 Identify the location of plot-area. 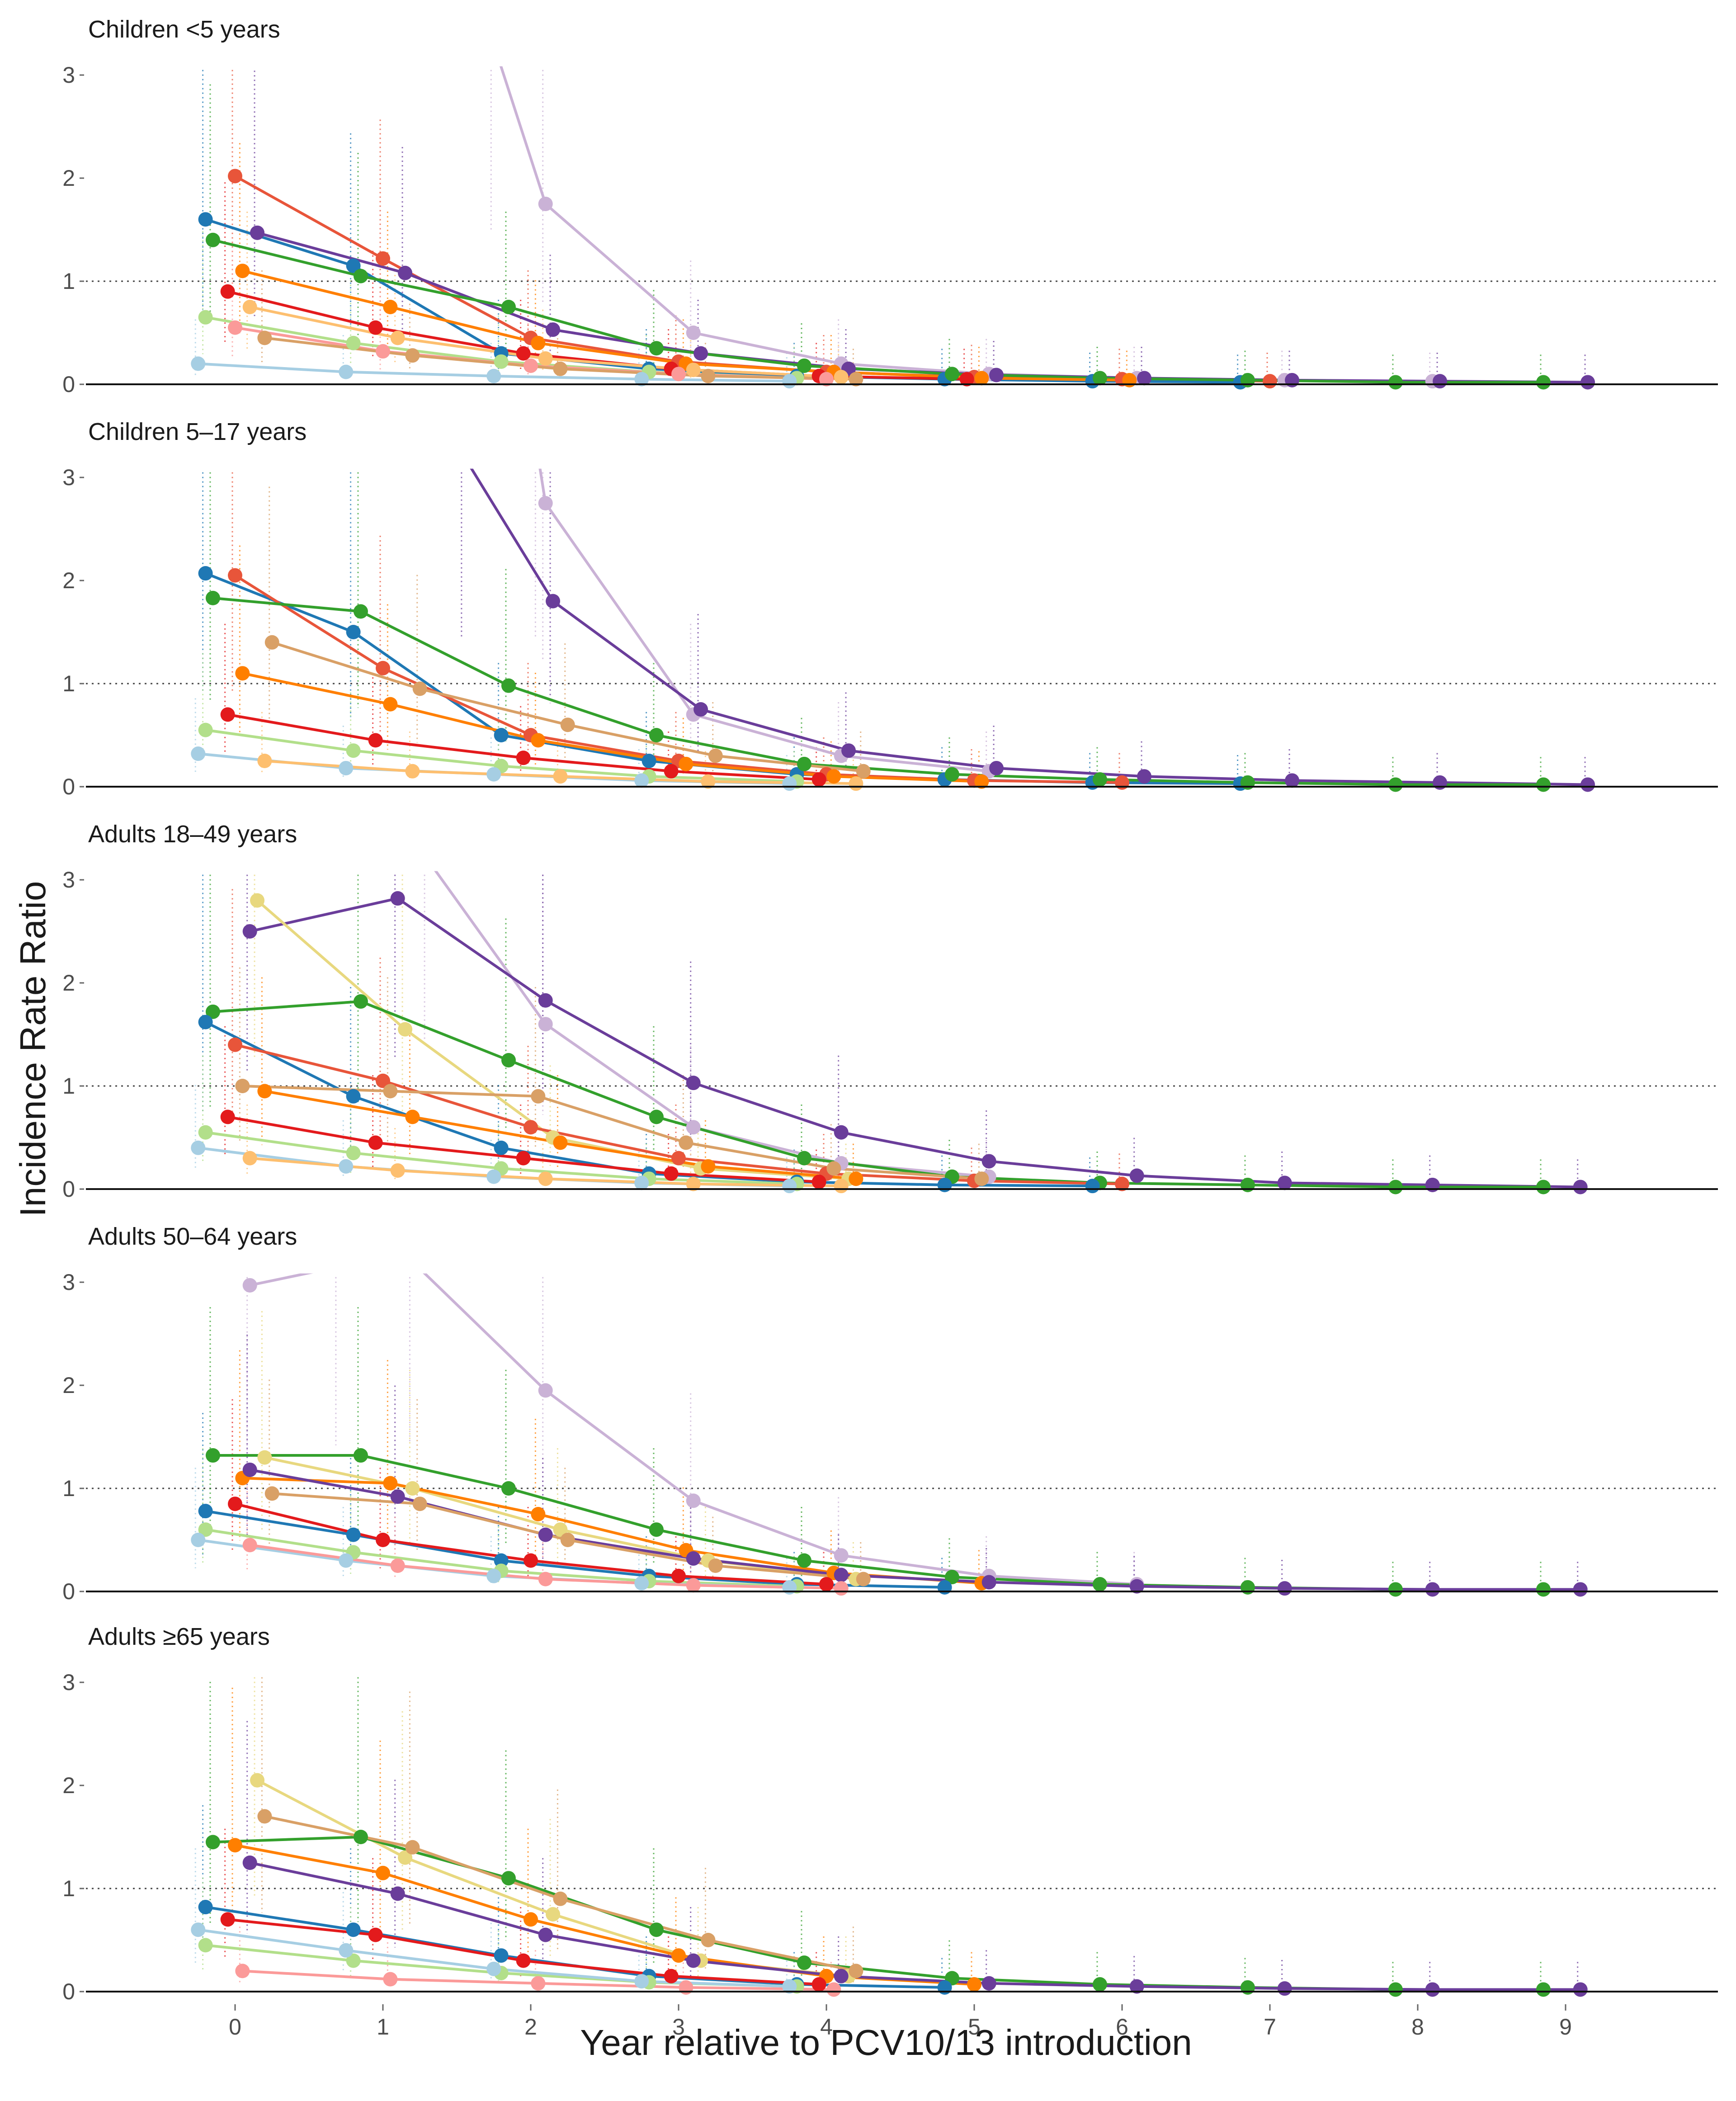
(890, 1435).